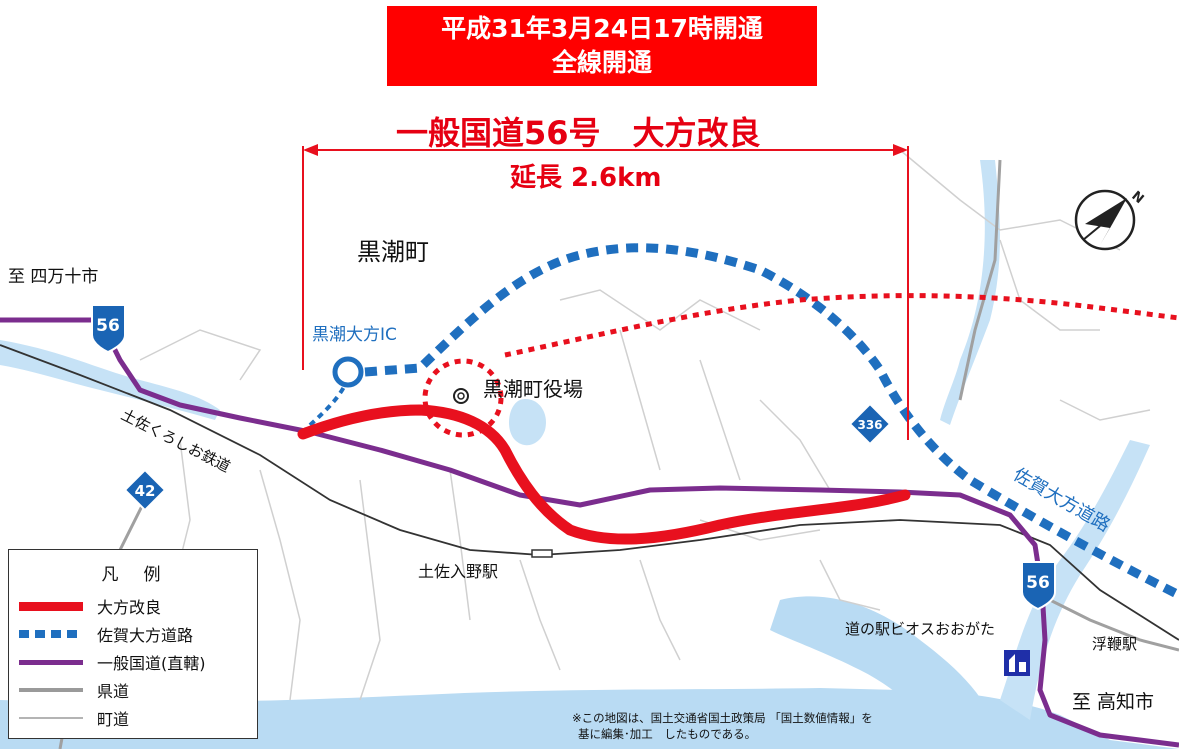 This screenshot has height=749, width=1179. I want to click on svg-text: 42, so click(145, 491).